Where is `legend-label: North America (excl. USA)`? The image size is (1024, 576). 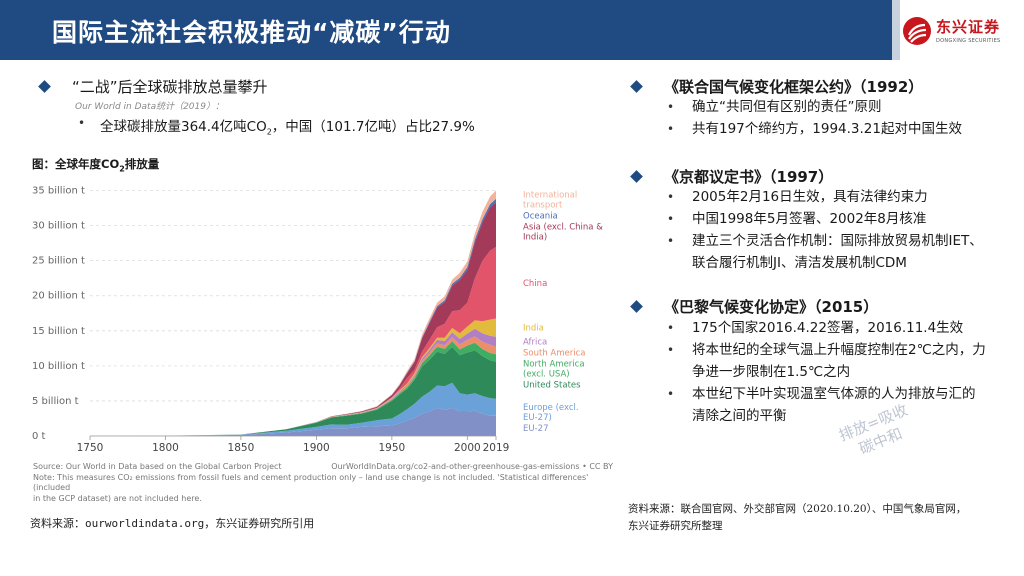
legend-label: North America (excl. USA) is located at coordinates (554, 370).